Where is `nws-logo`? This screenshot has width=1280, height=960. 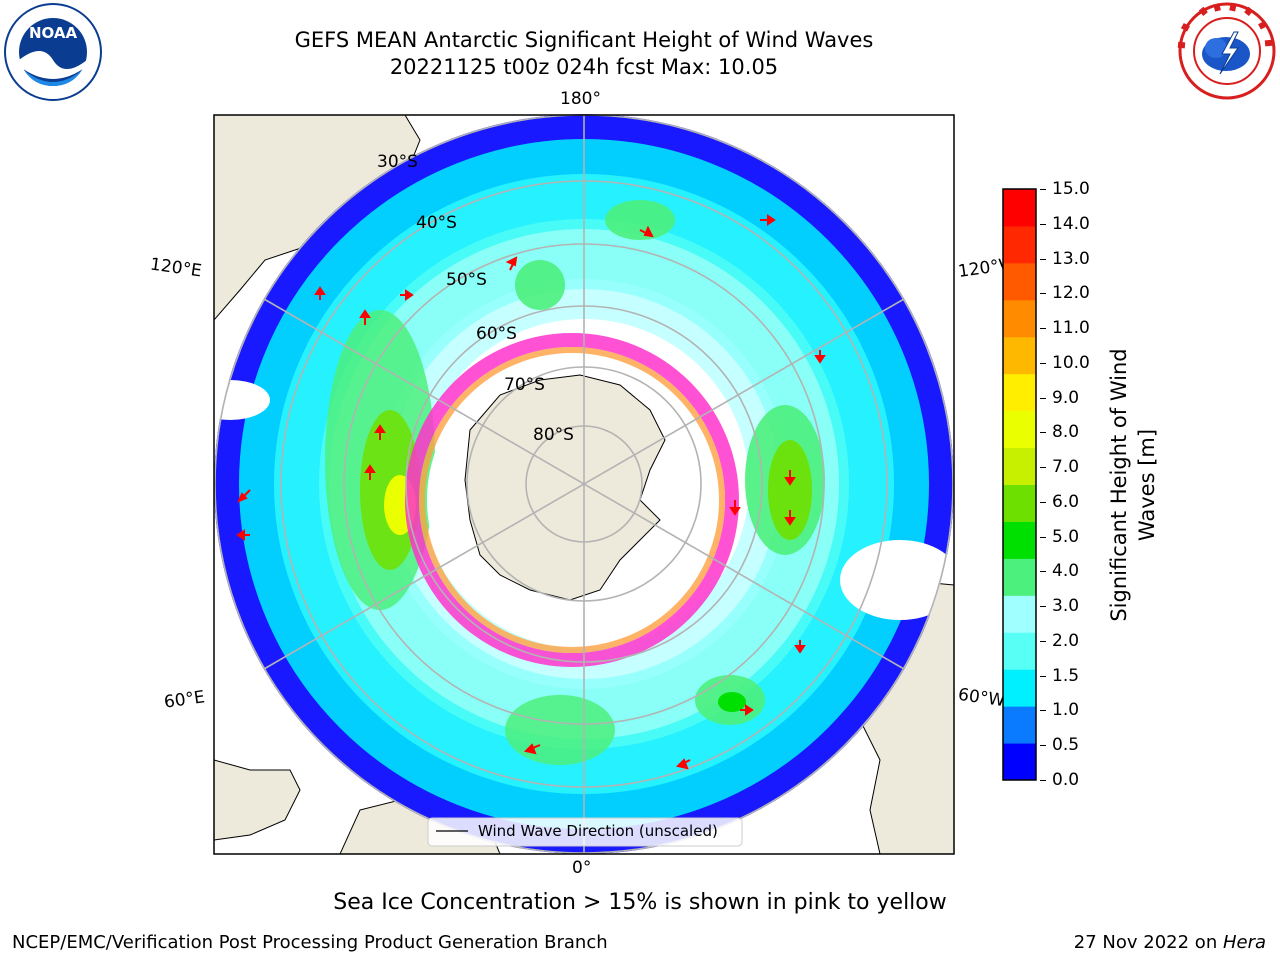
nws-logo is located at coordinates (1226, 51).